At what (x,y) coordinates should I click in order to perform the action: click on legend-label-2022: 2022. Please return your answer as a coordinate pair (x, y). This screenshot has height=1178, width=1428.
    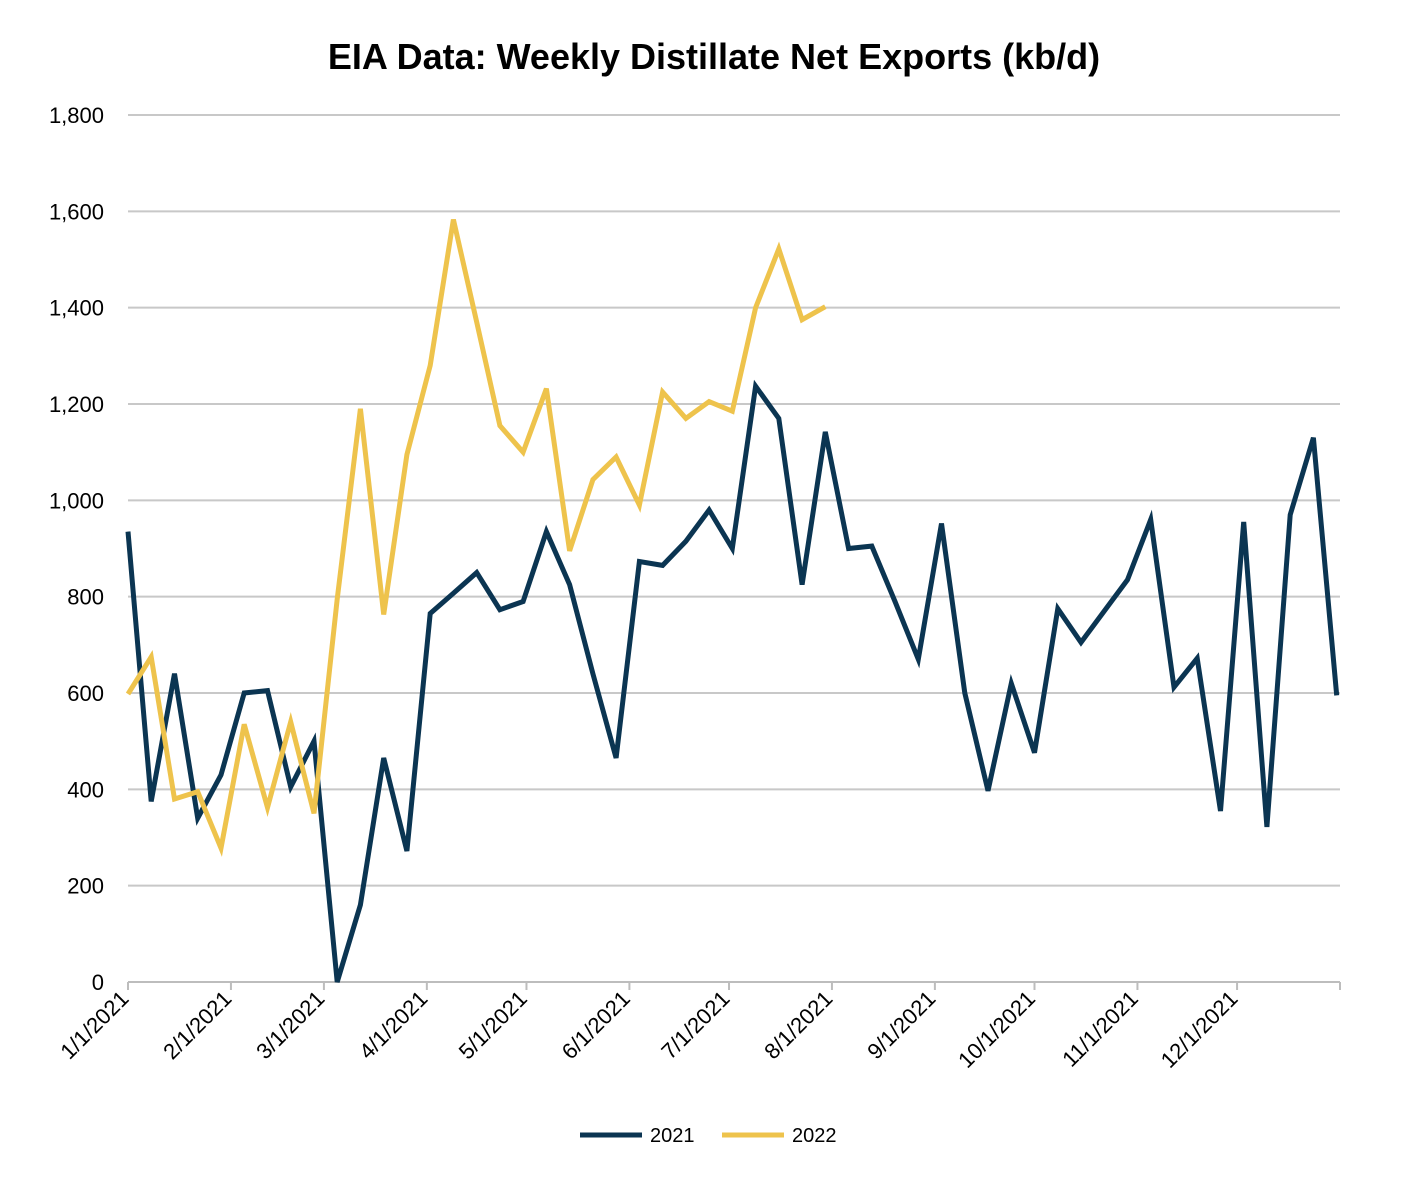
    Looking at the image, I should click on (814, 1136).